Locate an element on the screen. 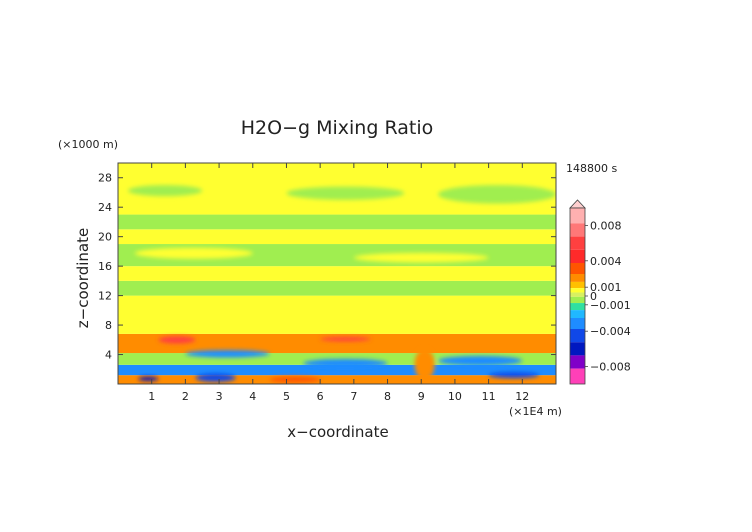 The width and height of the screenshot is (752, 532). x-tick-label: 4 is located at coordinates (252, 396).